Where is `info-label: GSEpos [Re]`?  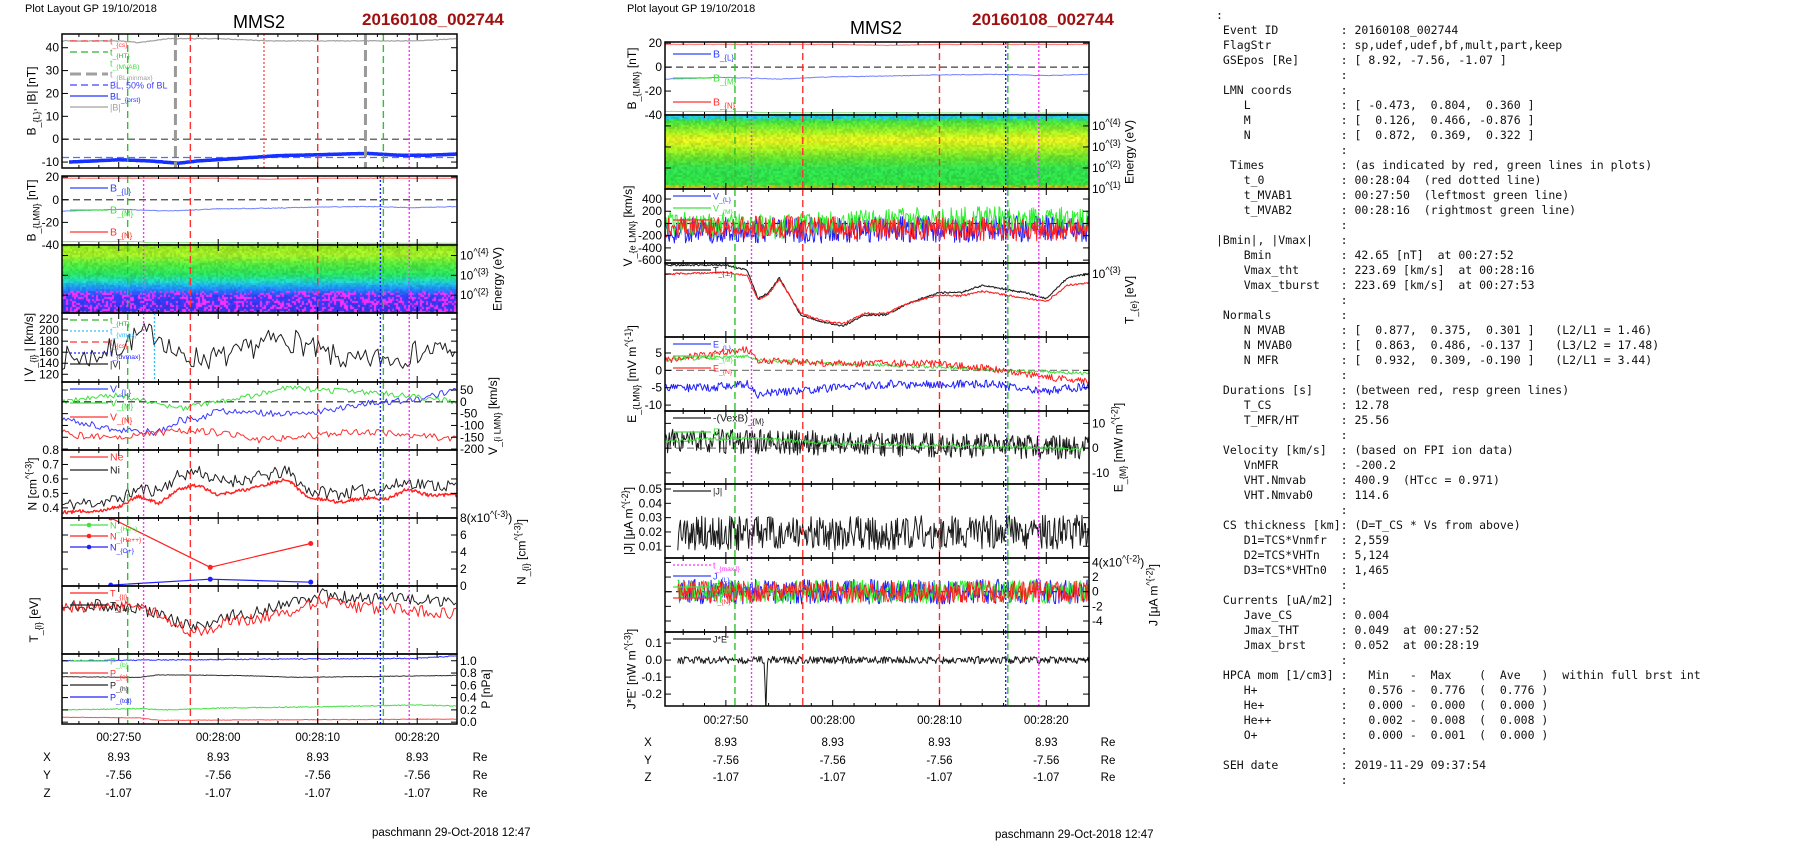
info-label: GSEpos [Re] is located at coordinates (1278, 60).